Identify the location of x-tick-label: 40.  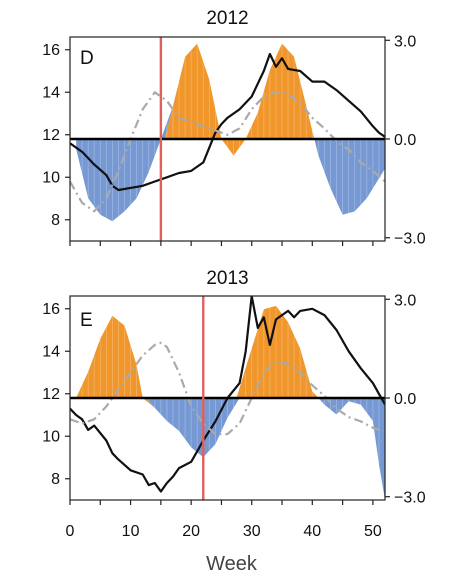
(312, 531).